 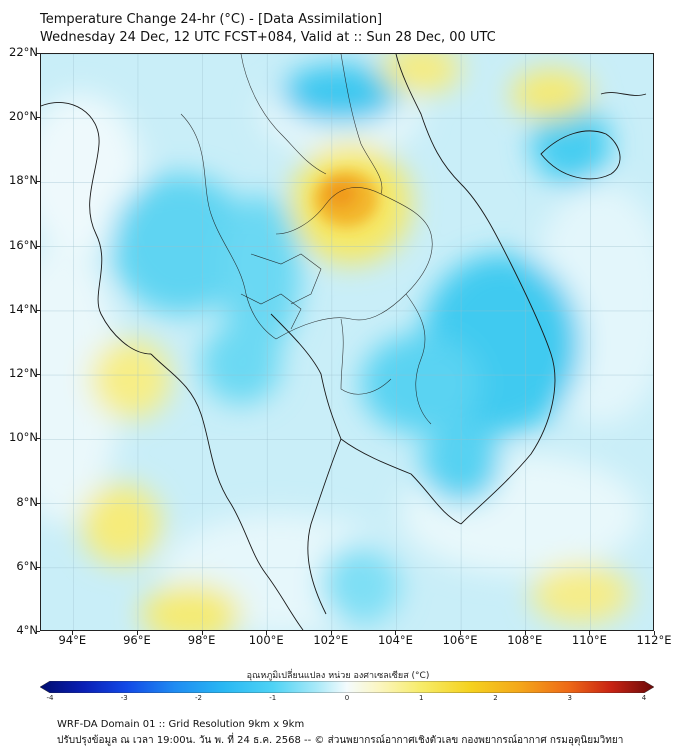 What do you see at coordinates (23, 437) in the screenshot?
I see `latitude-label: 10°N` at bounding box center [23, 437].